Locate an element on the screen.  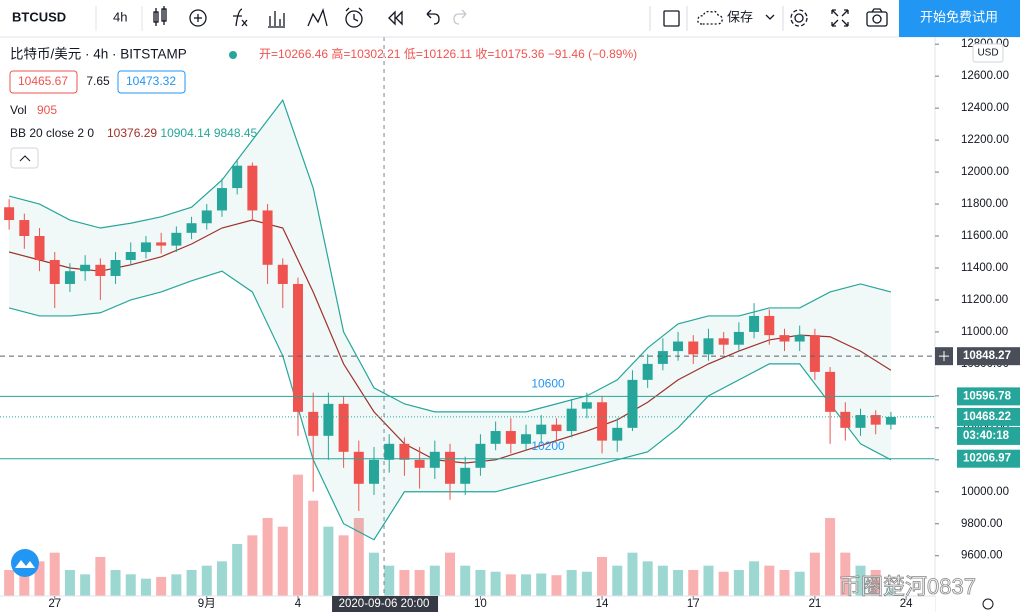
toolbar is located at coordinates (510, 18).